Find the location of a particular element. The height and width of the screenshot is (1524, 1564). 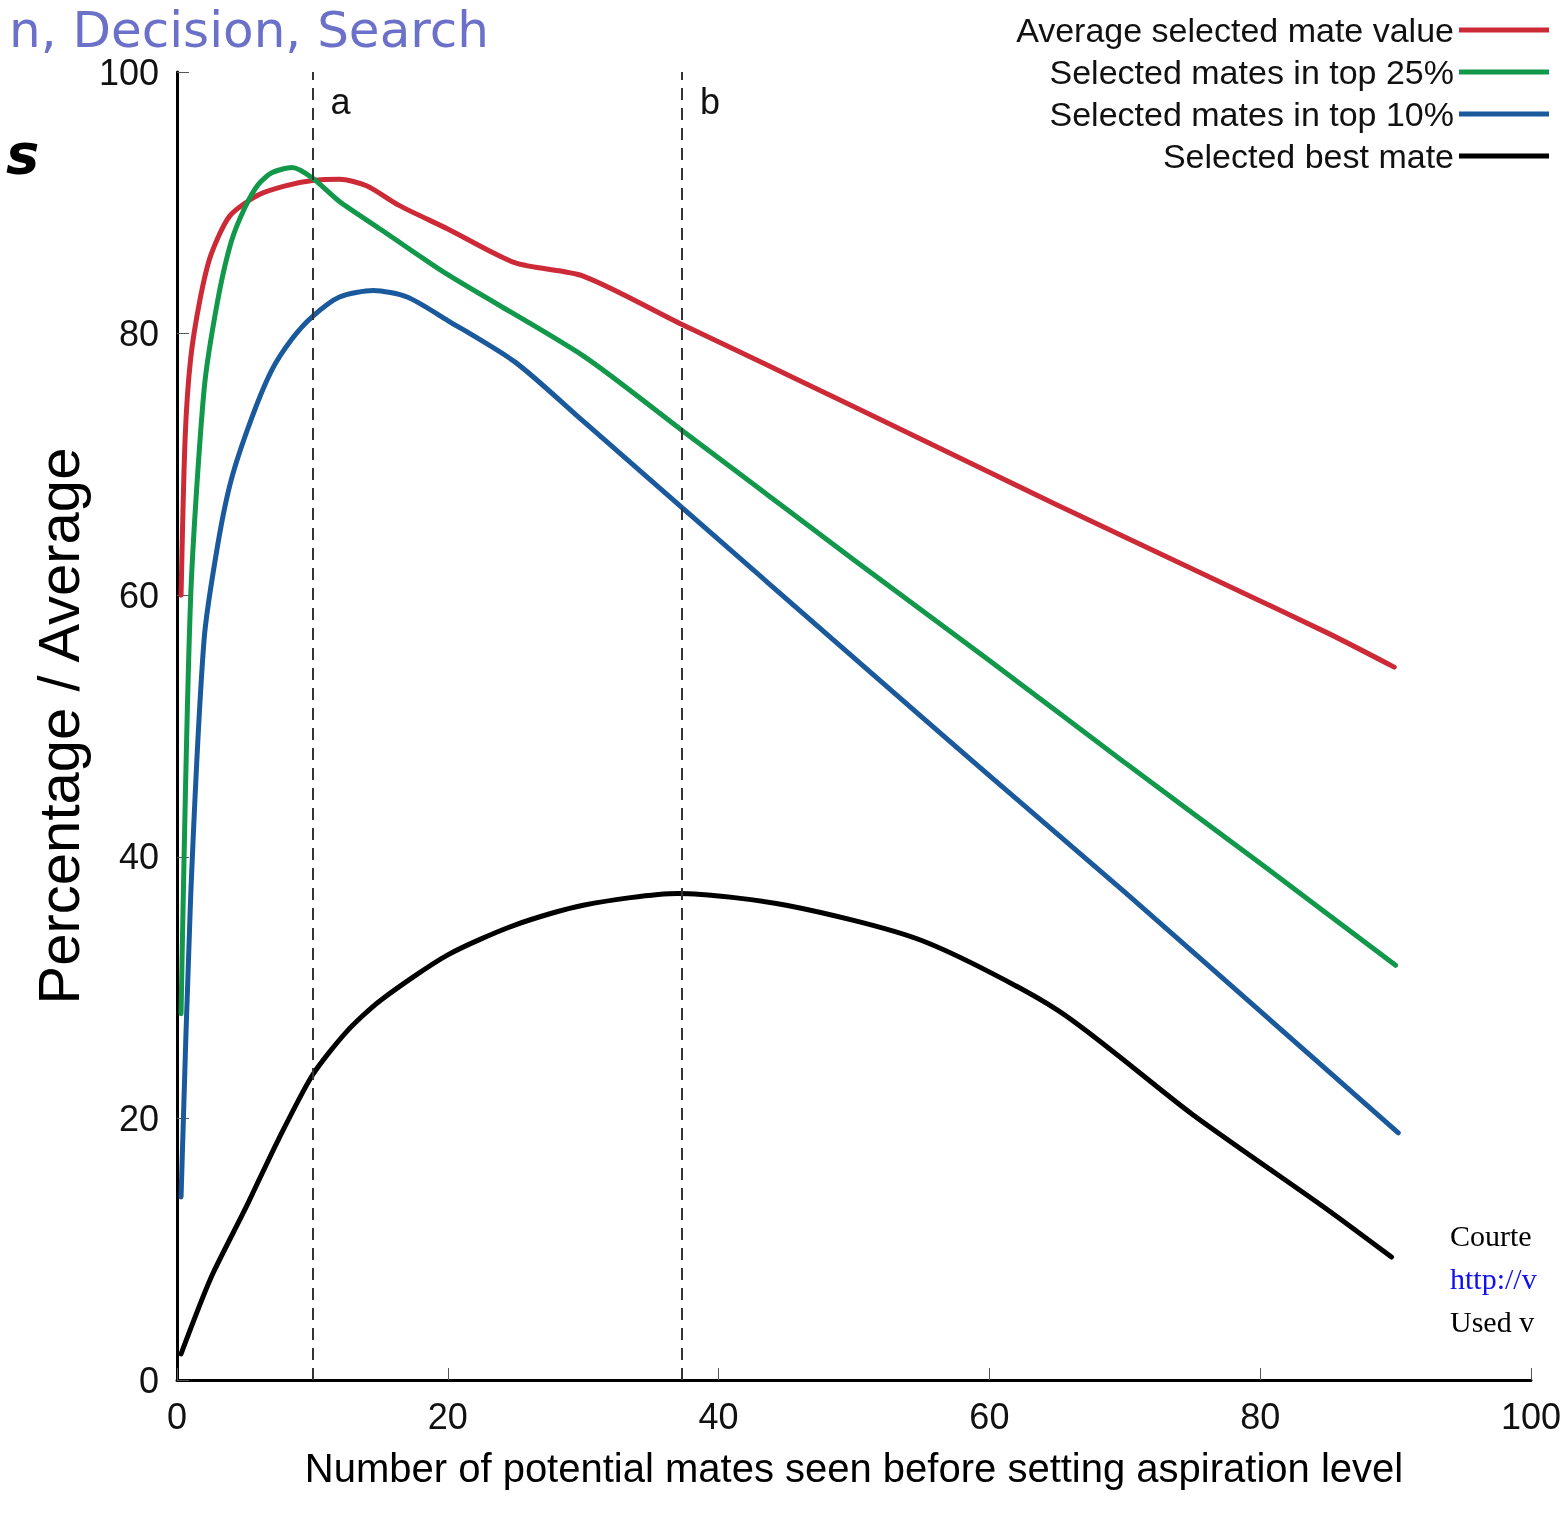

y-tick-label: 40 is located at coordinates (138, 857).